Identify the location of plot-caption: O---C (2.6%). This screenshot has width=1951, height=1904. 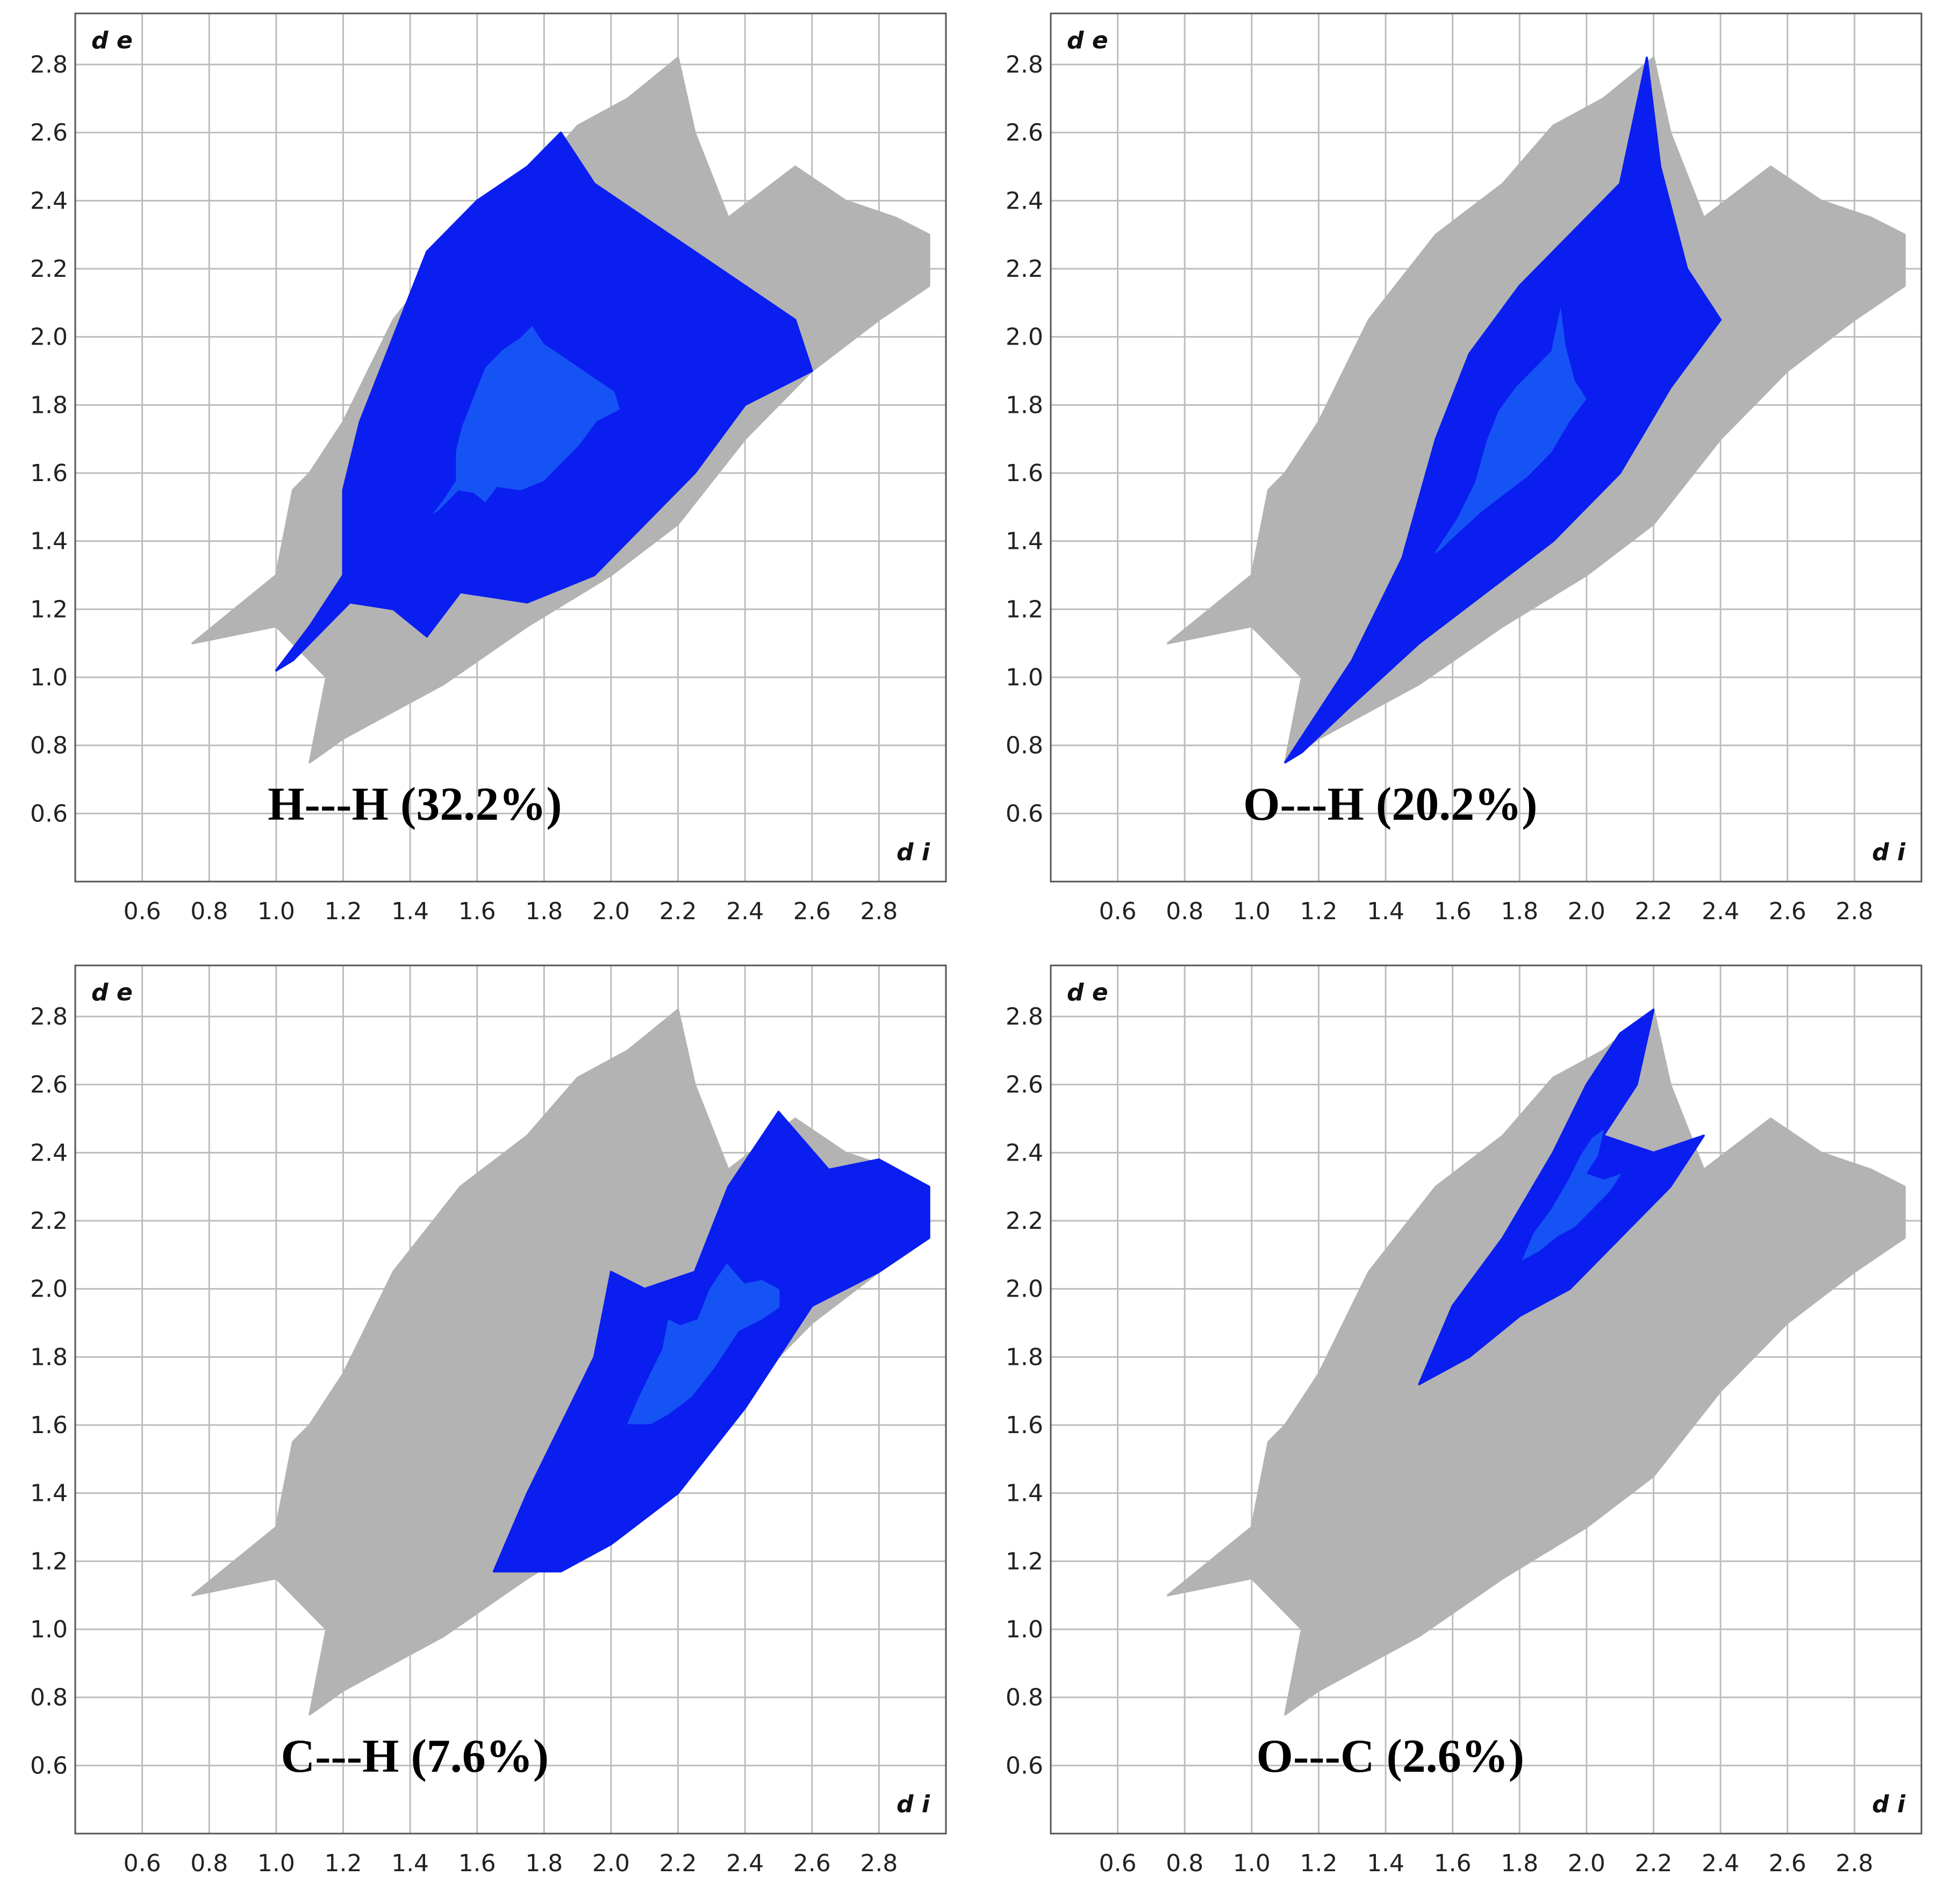
(1391, 1757).